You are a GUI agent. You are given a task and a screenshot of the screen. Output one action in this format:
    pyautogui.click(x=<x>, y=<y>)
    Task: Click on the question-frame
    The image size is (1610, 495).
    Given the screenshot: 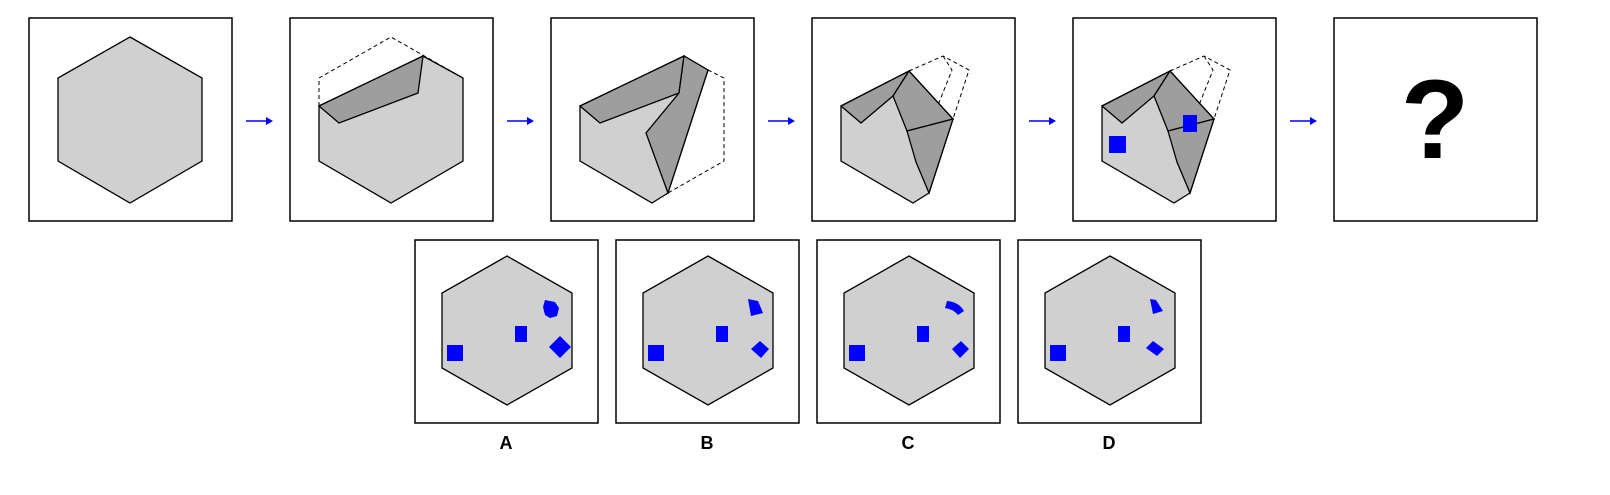 What is the action you would take?
    pyautogui.click(x=1435, y=119)
    